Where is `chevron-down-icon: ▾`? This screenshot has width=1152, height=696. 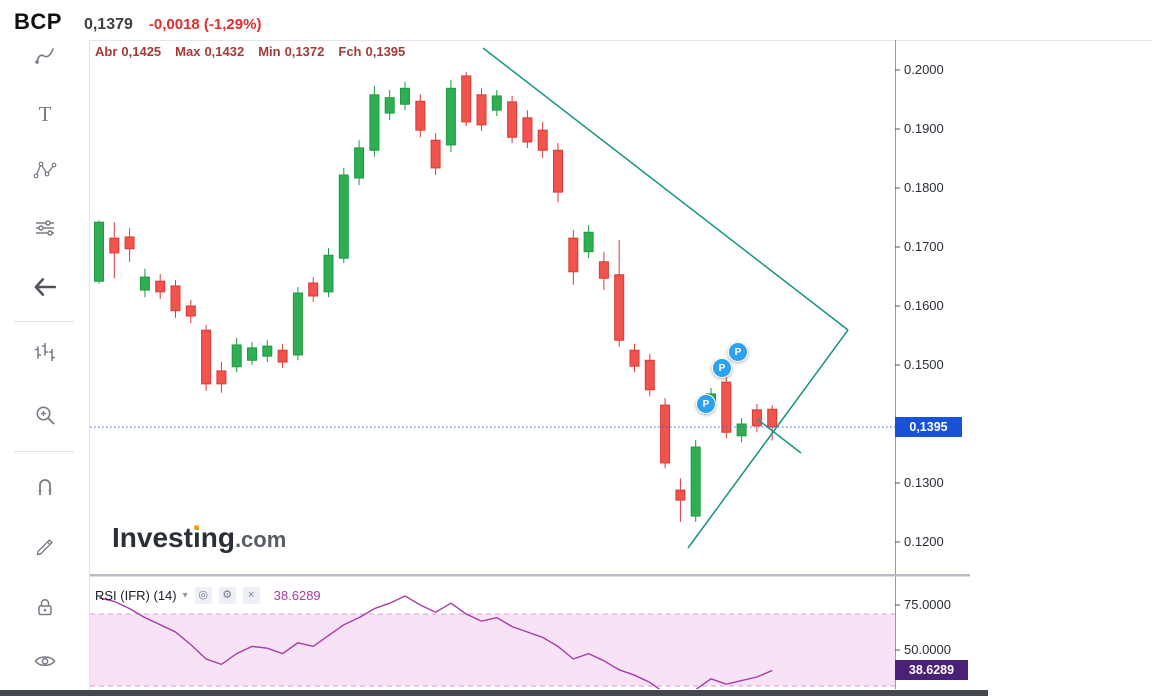 chevron-down-icon: ▾ is located at coordinates (185, 595).